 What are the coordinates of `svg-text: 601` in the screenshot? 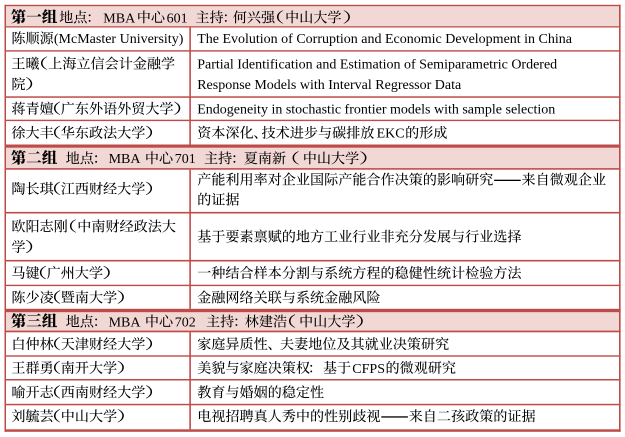 It's located at (177, 18).